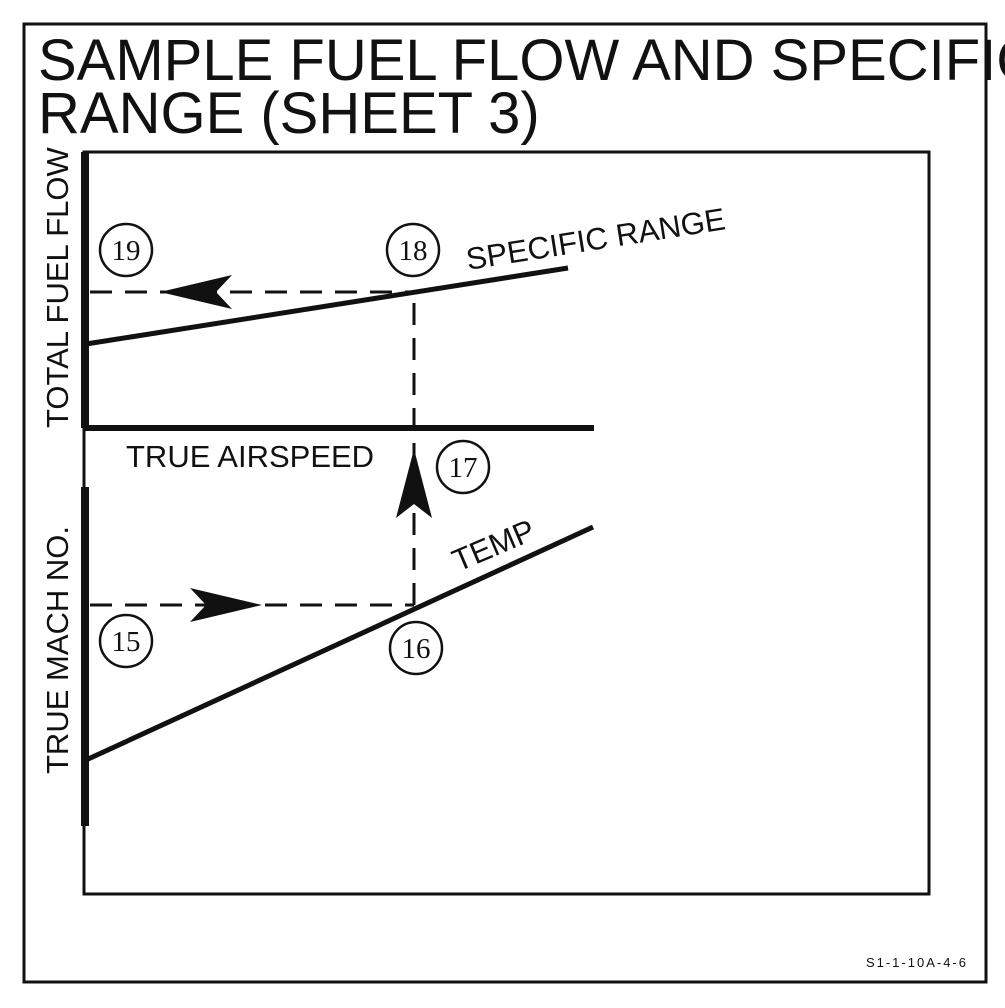 Image resolution: width=1005 pixels, height=1008 pixels. Describe the element at coordinates (414, 483) in the screenshot. I see `arrow-up-icon` at that location.